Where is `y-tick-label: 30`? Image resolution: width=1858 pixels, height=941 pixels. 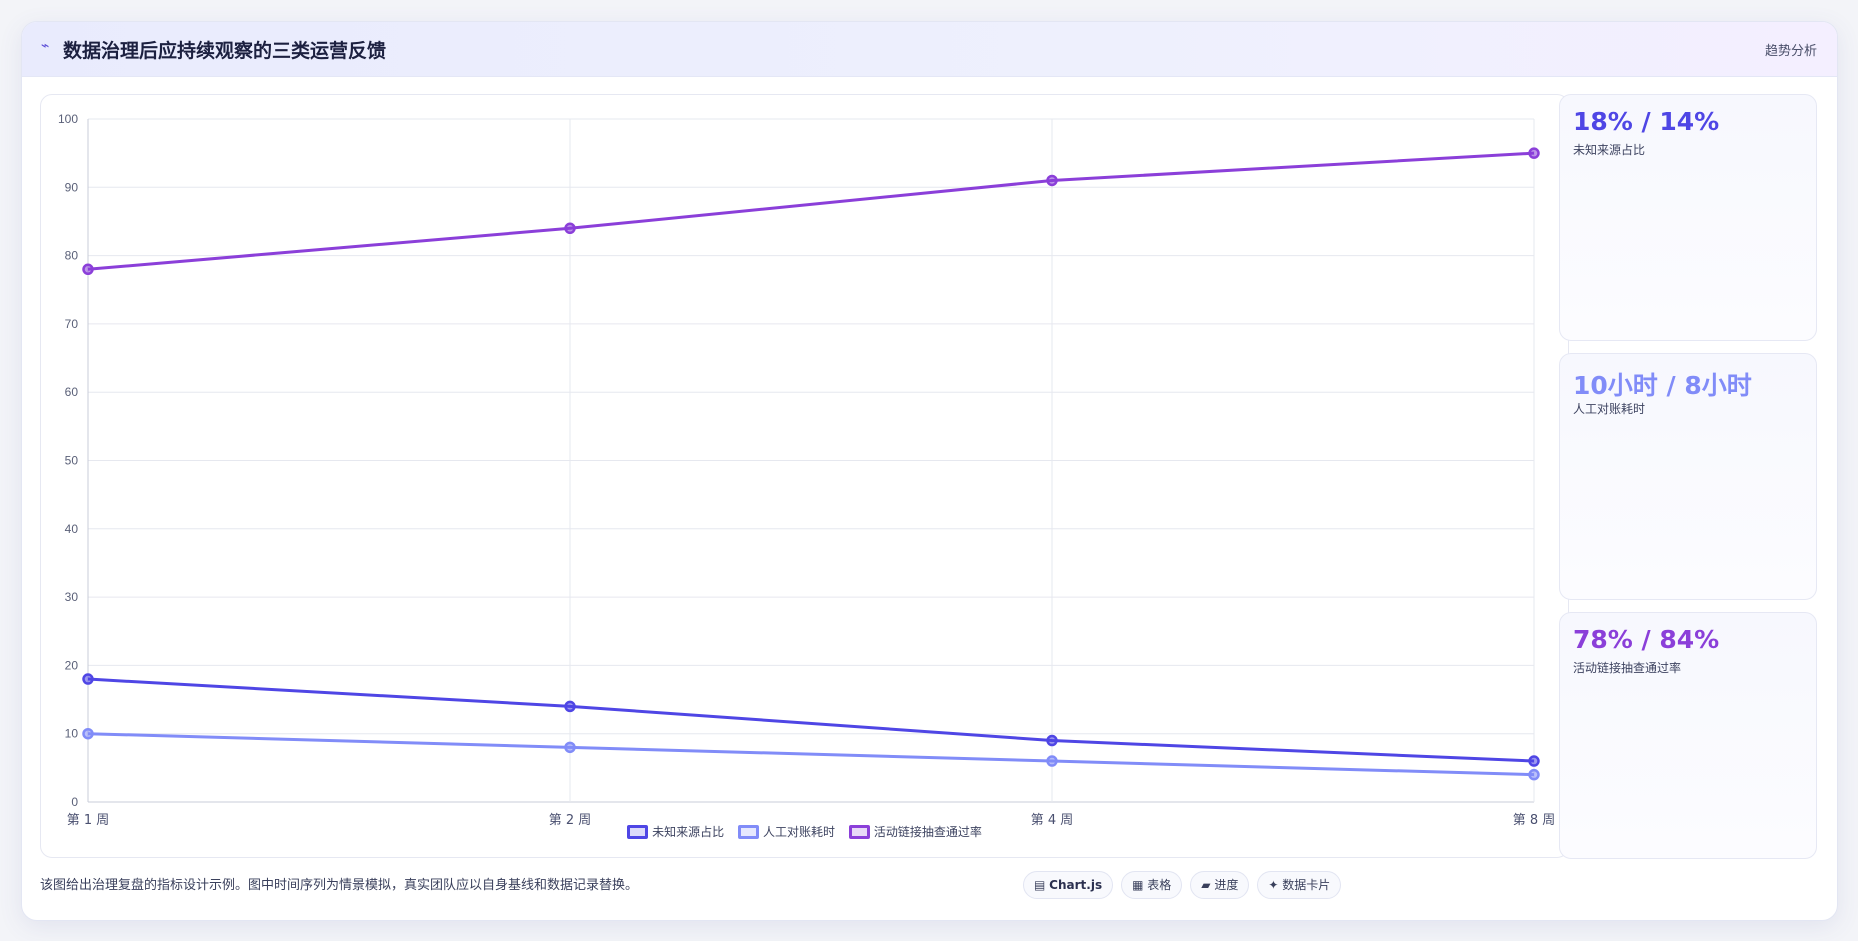
y-tick-label: 30 is located at coordinates (72, 597).